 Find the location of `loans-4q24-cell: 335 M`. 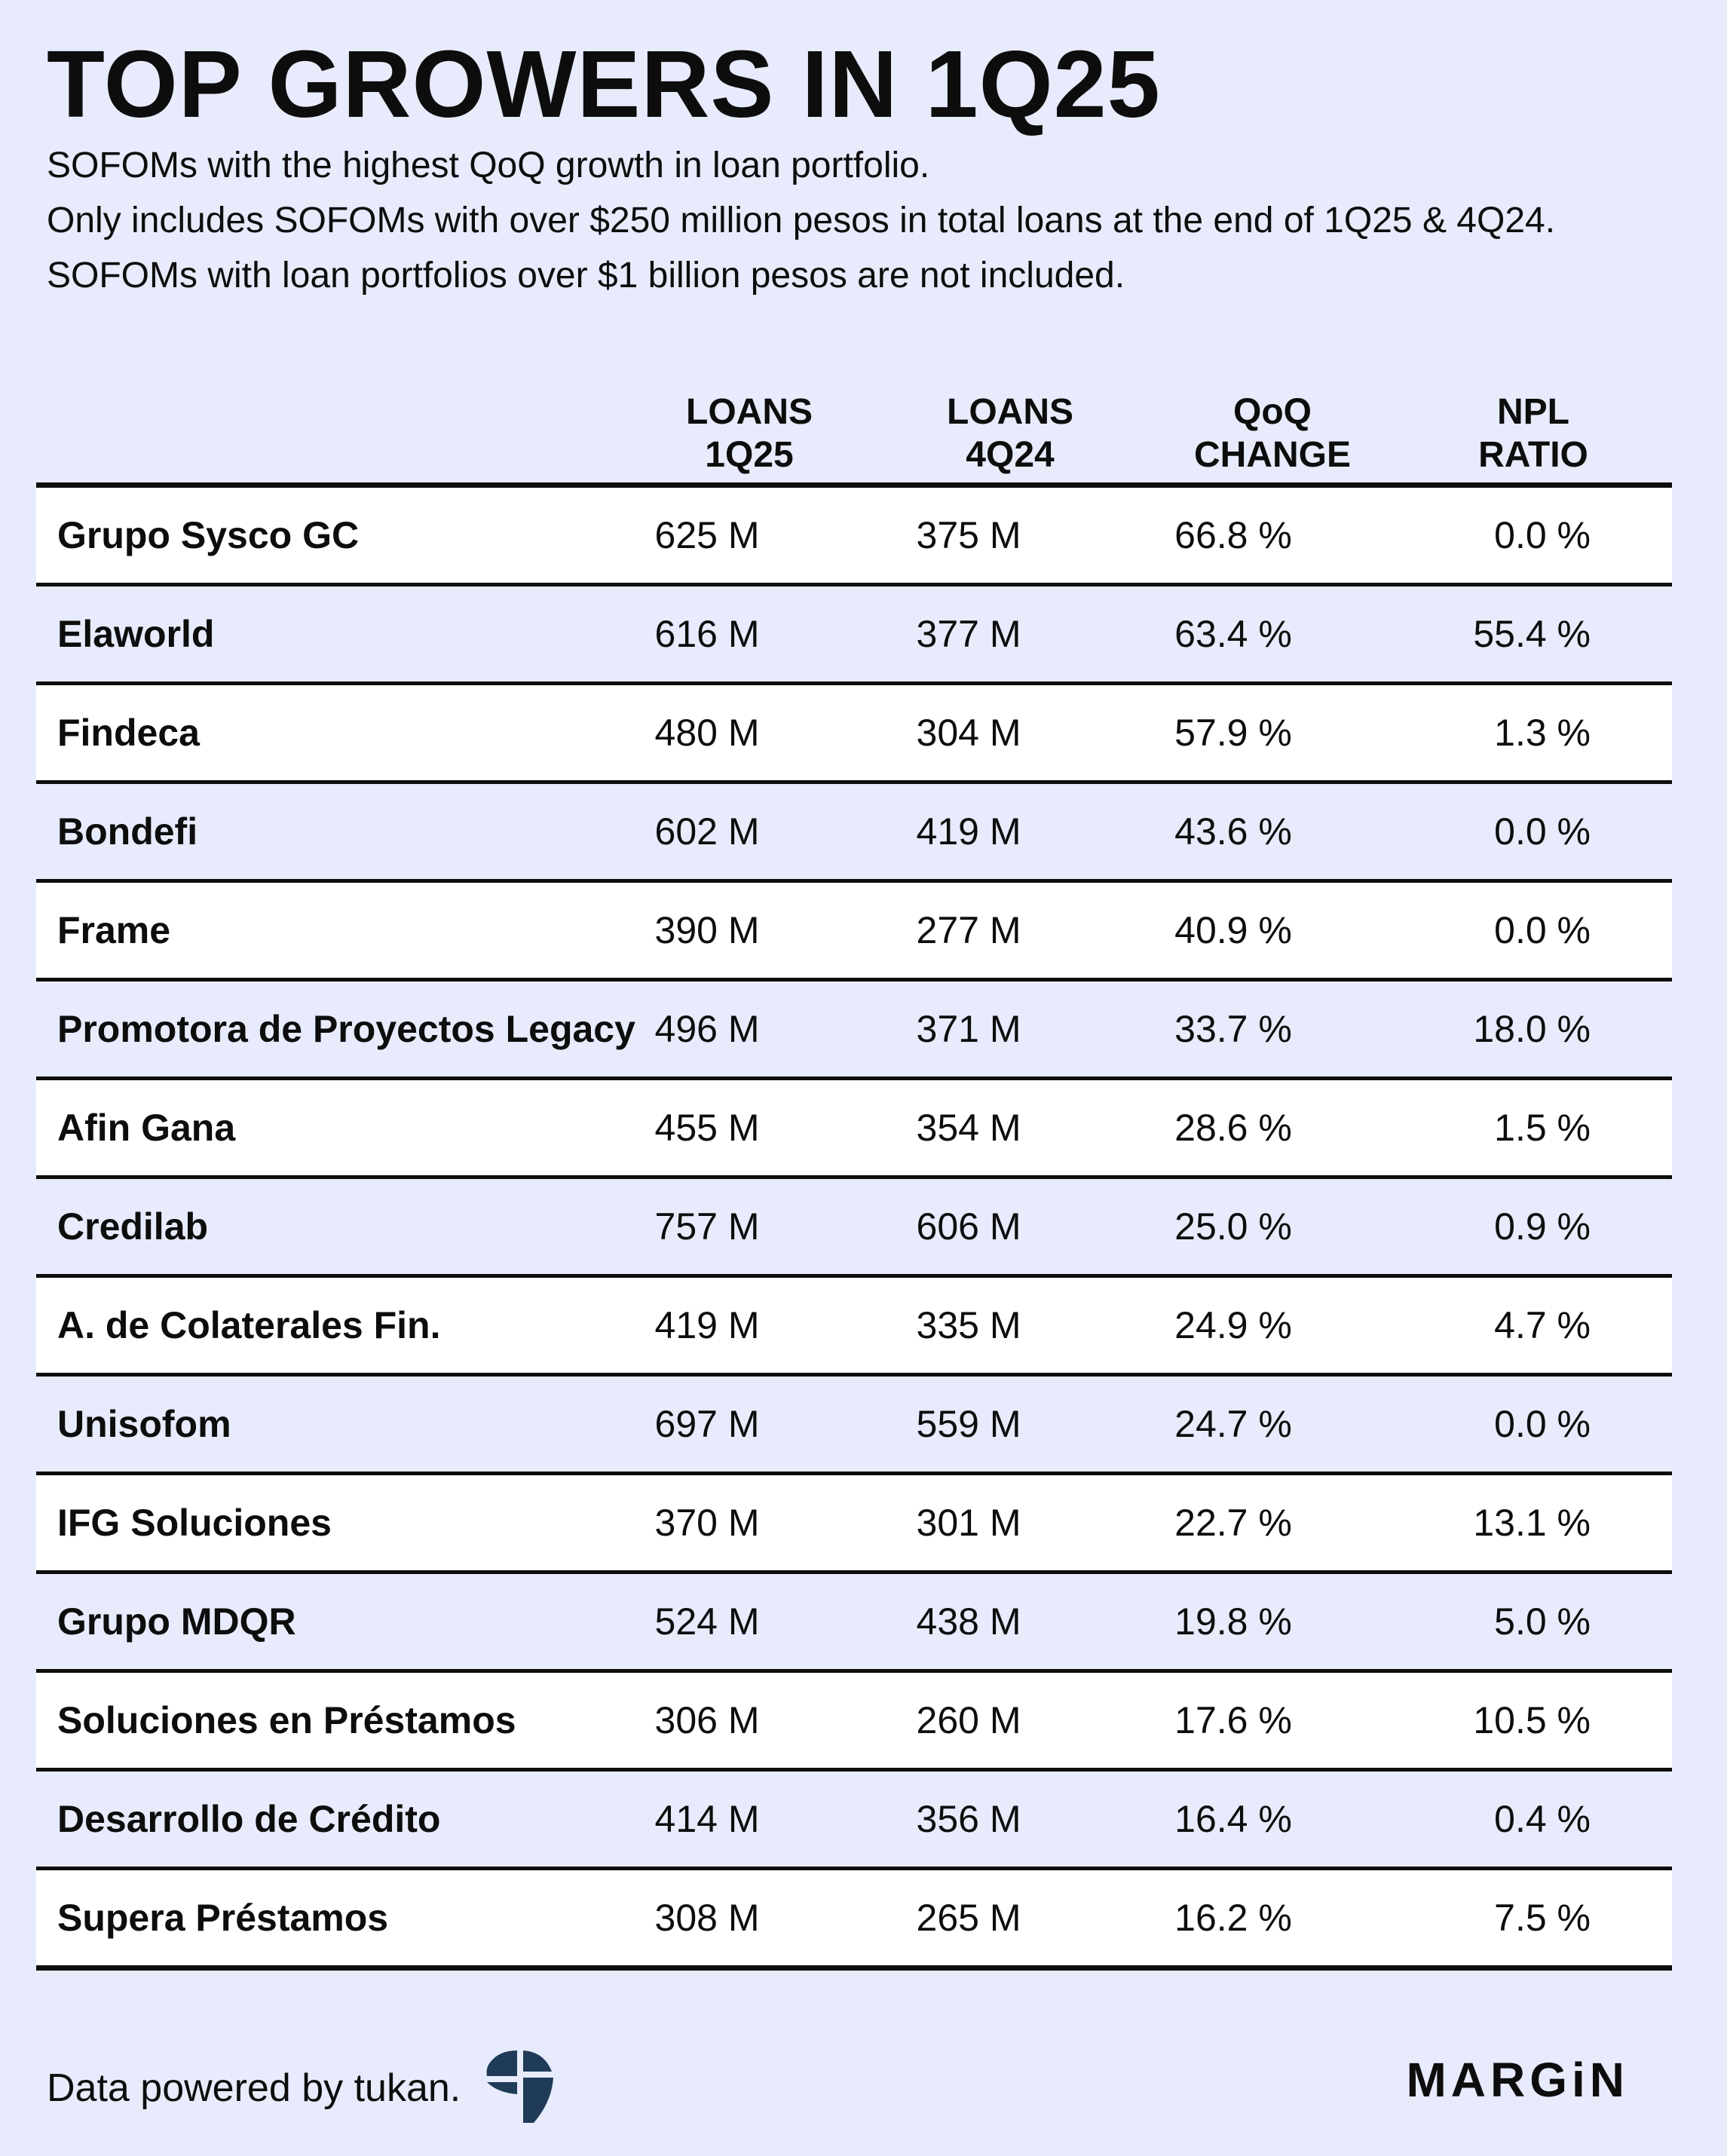

loans-4q24-cell: 335 M is located at coordinates (969, 1325).